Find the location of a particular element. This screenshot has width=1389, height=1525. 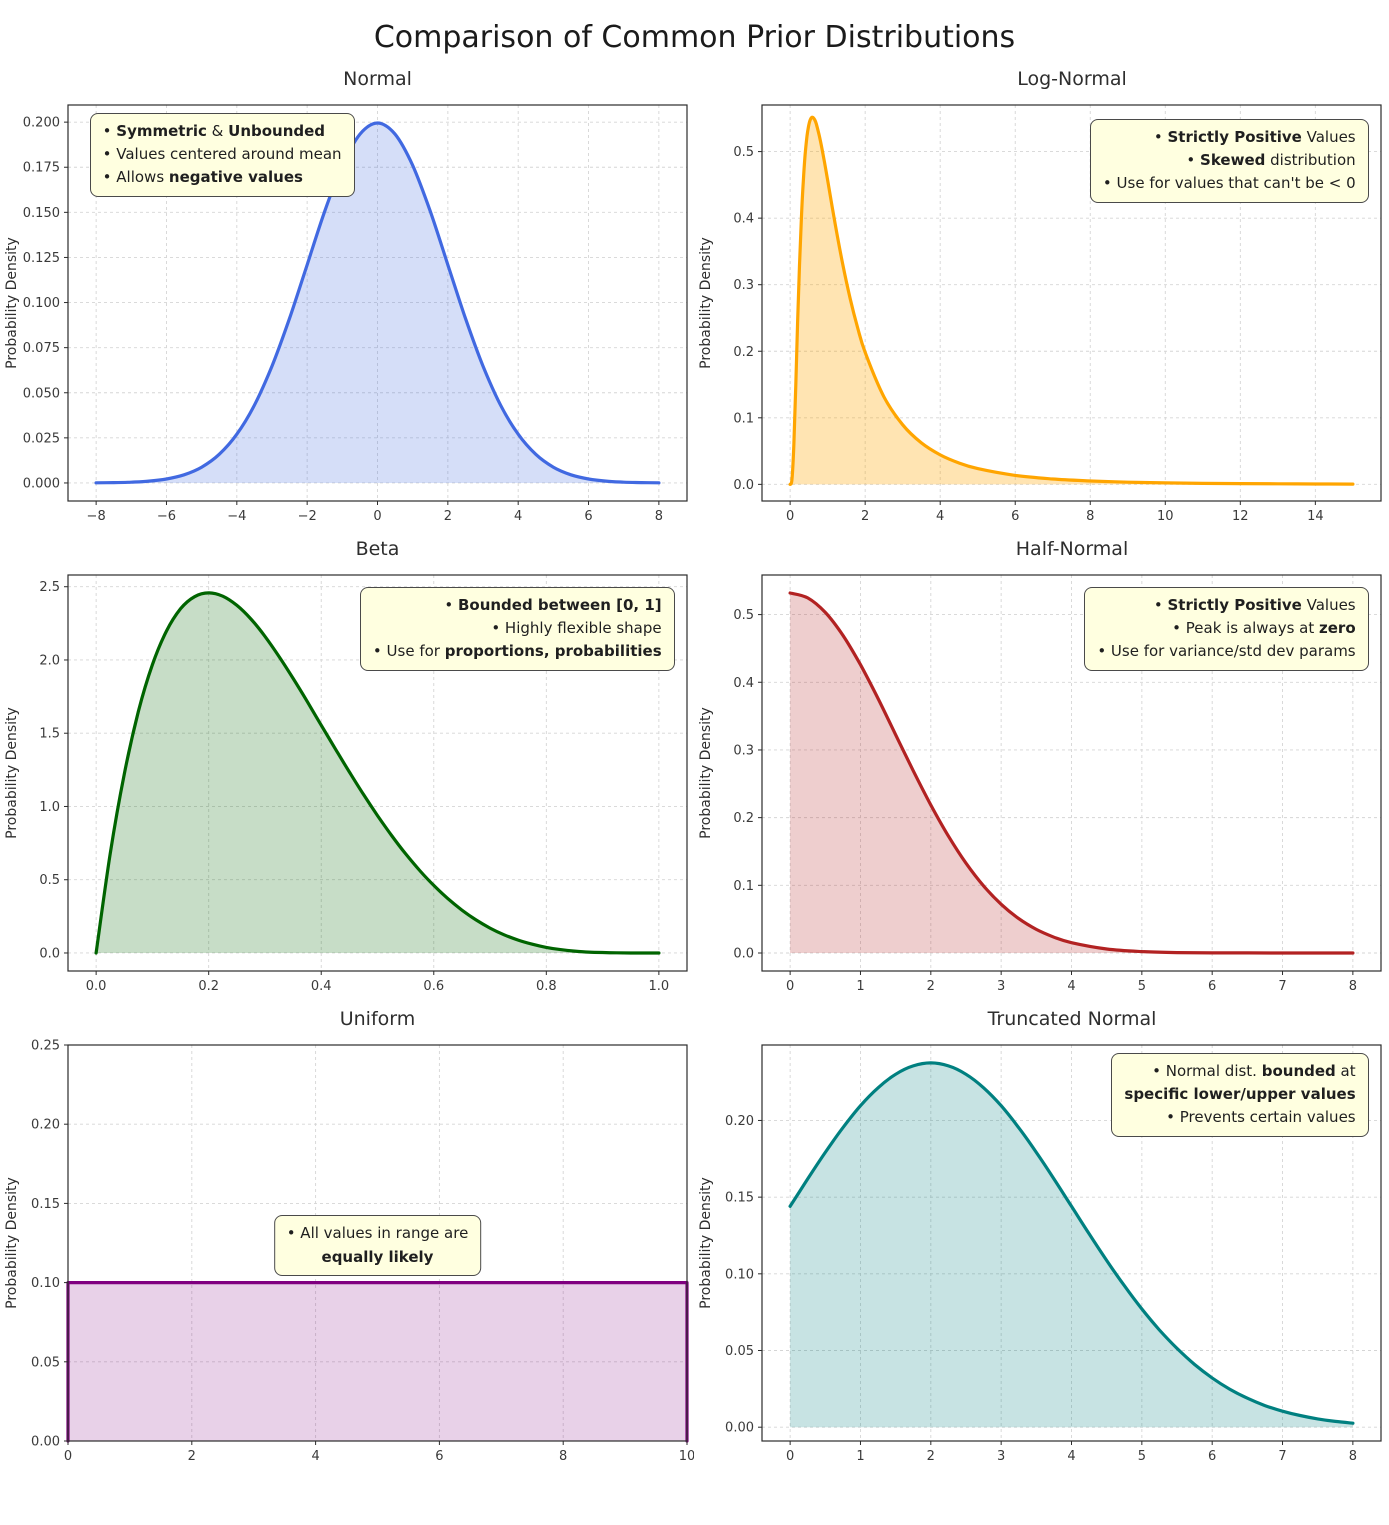

annotation-line: • Symmetric & Unbounded is located at coordinates (214, 130).